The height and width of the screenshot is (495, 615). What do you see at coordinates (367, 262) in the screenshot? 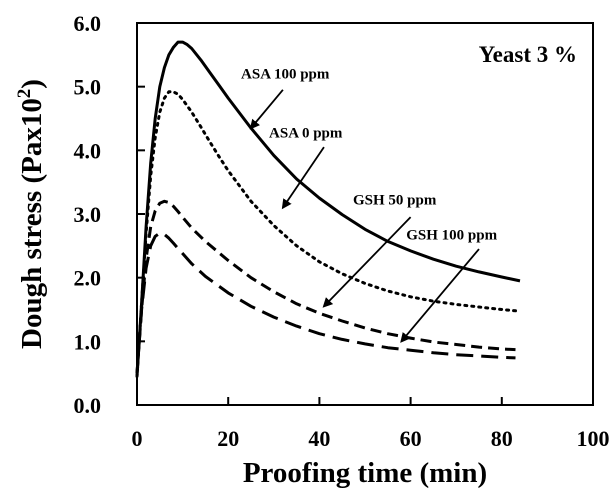
I see `annotation-arrow-gsh-50-ppm` at bounding box center [367, 262].